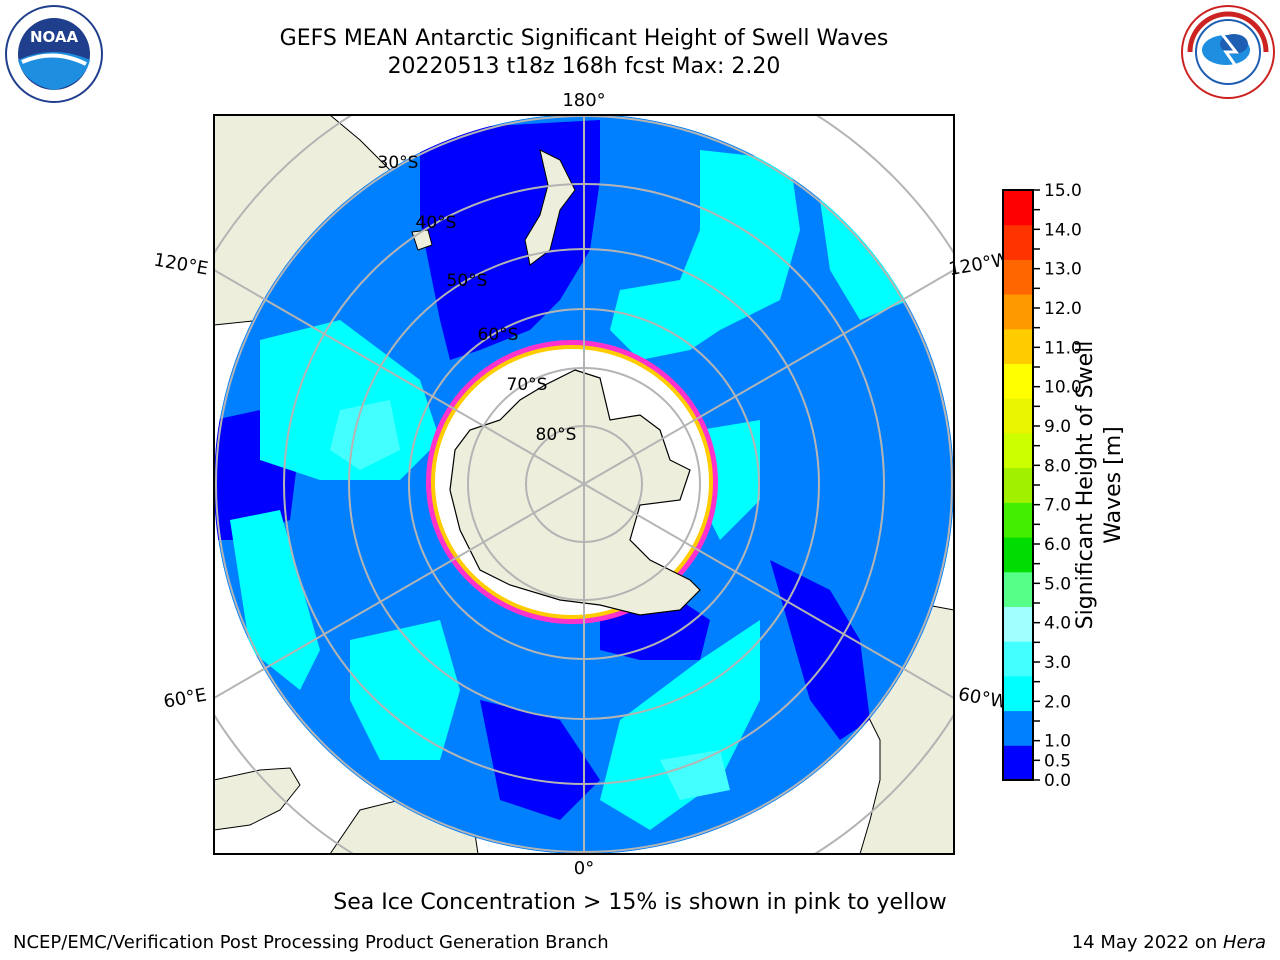 This screenshot has width=1280, height=960. Describe the element at coordinates (181, 264) in the screenshot. I see `lon-label-120e: 120°E` at that location.